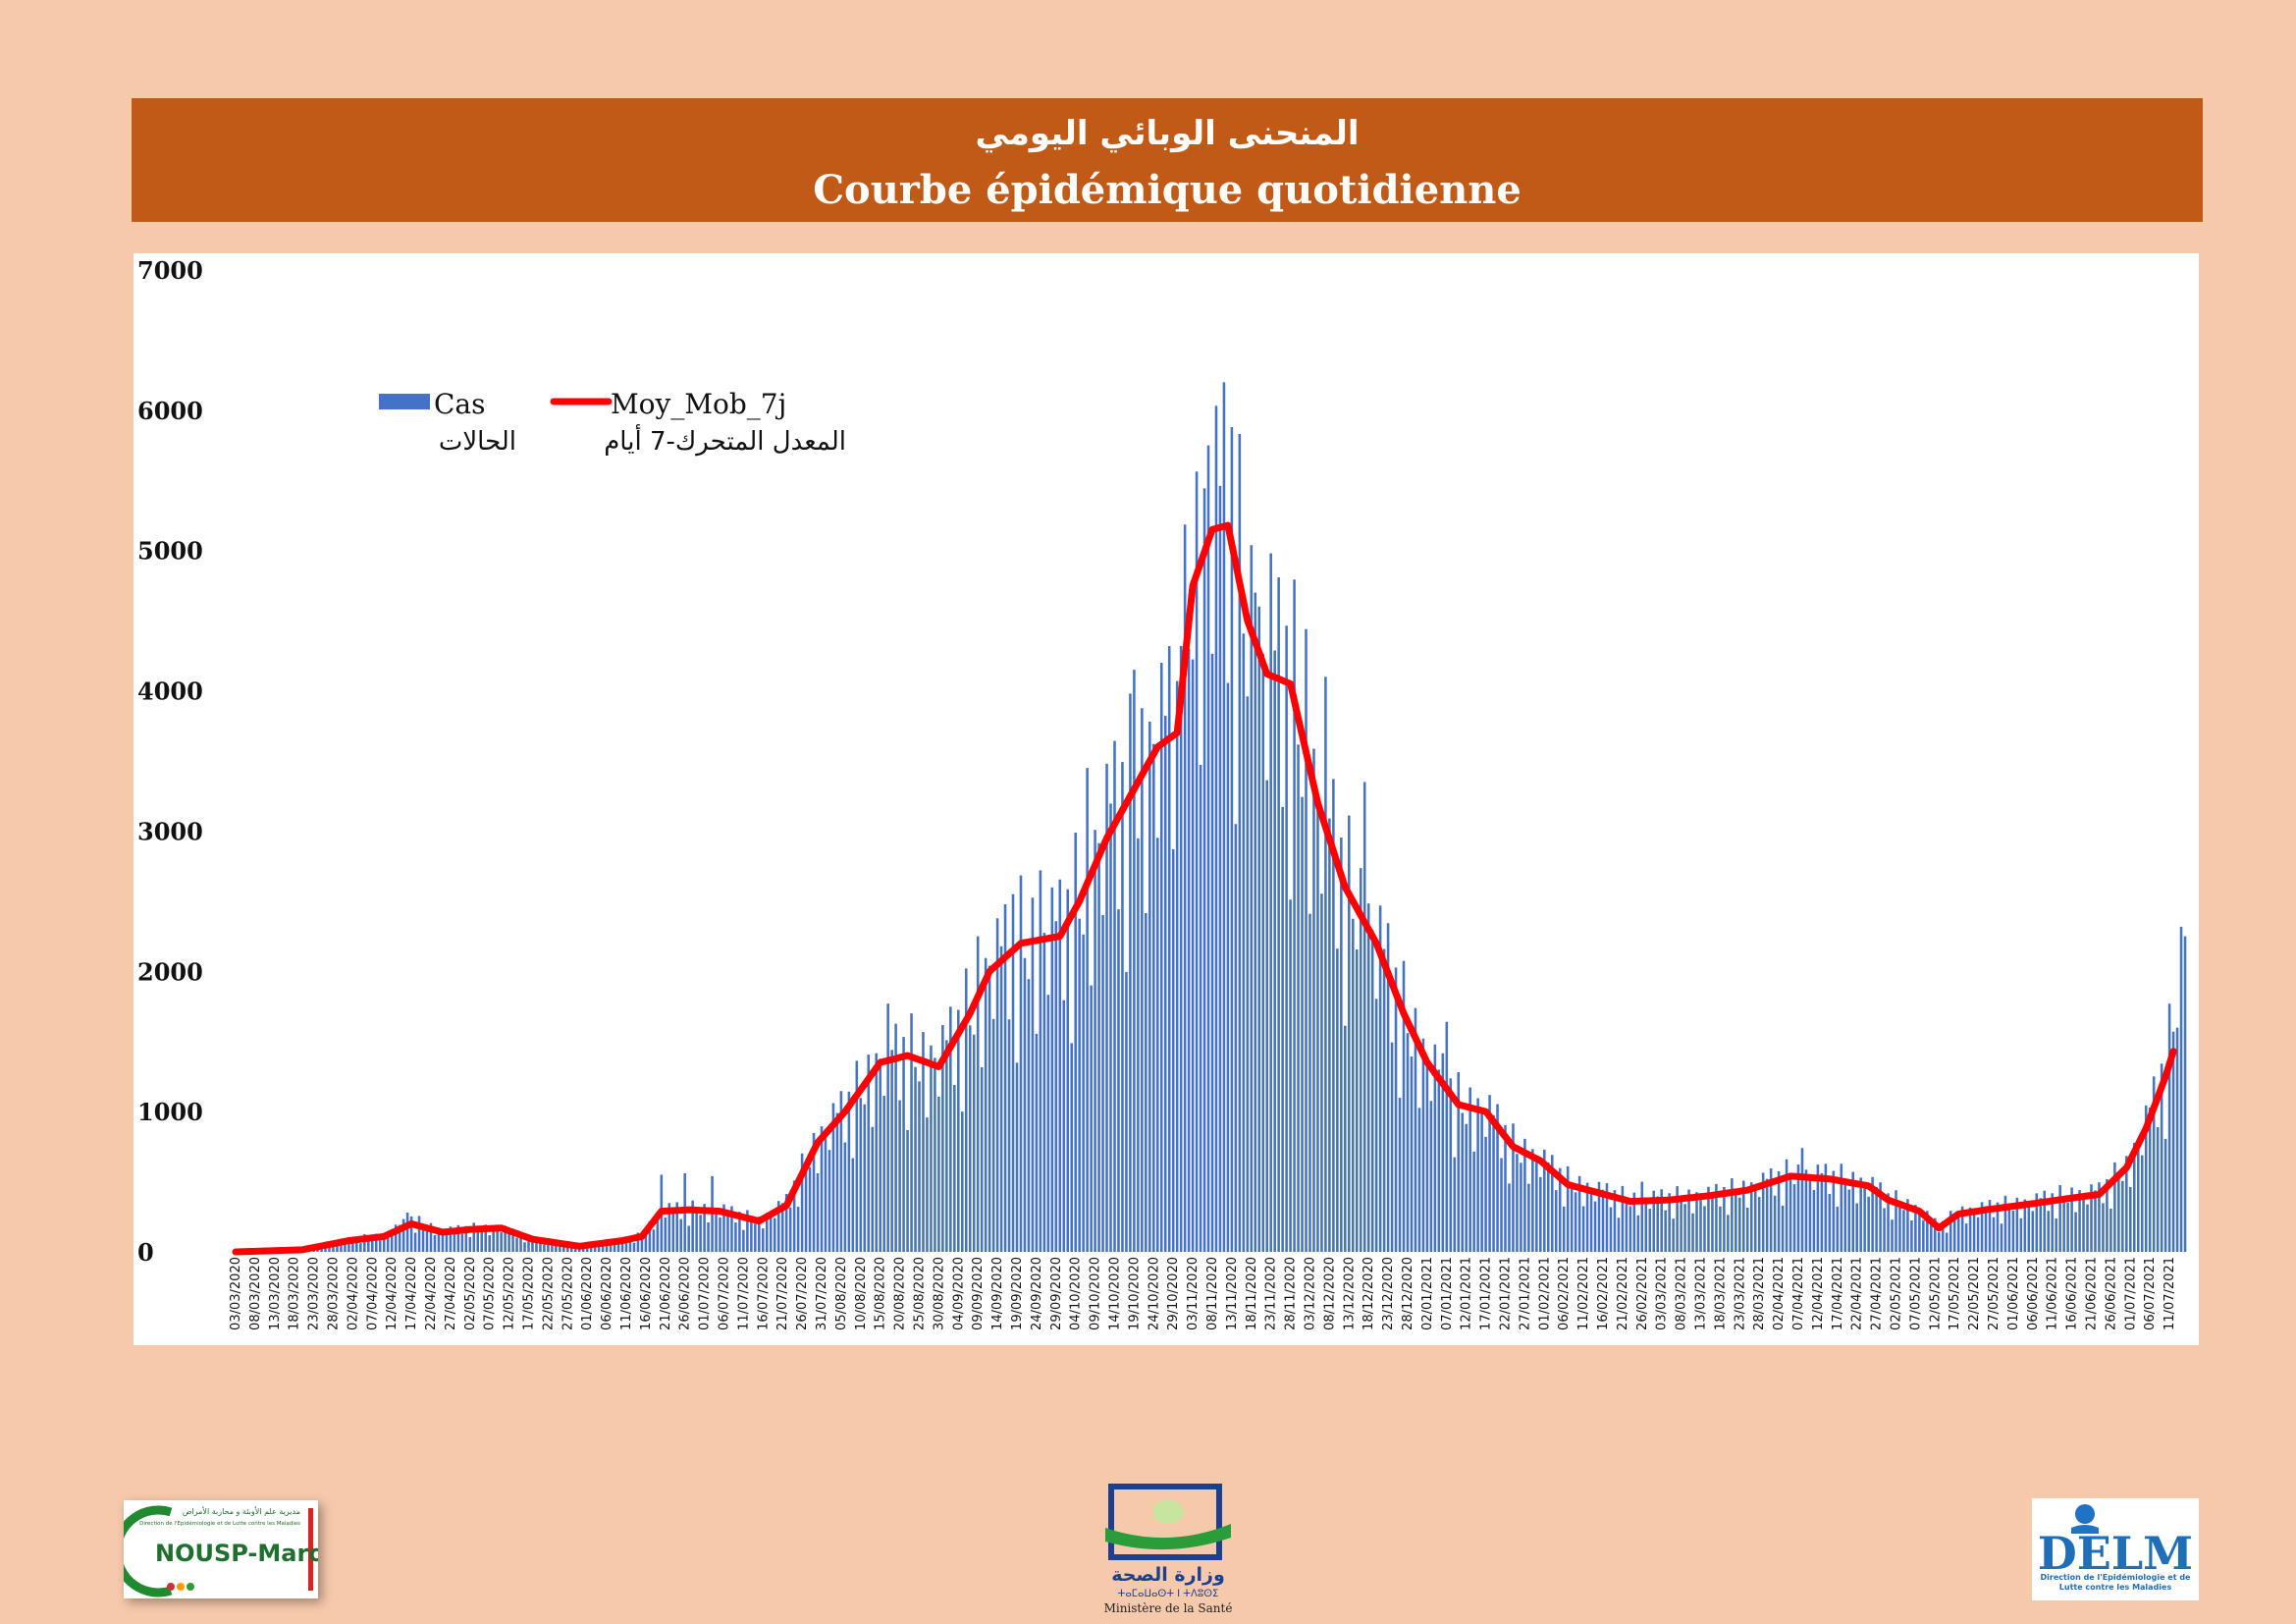 Image resolution: width=2296 pixels, height=1624 pixels. Describe the element at coordinates (2130, 1293) in the screenshot. I see `x-tick-label: 01/07/2021` at that location.